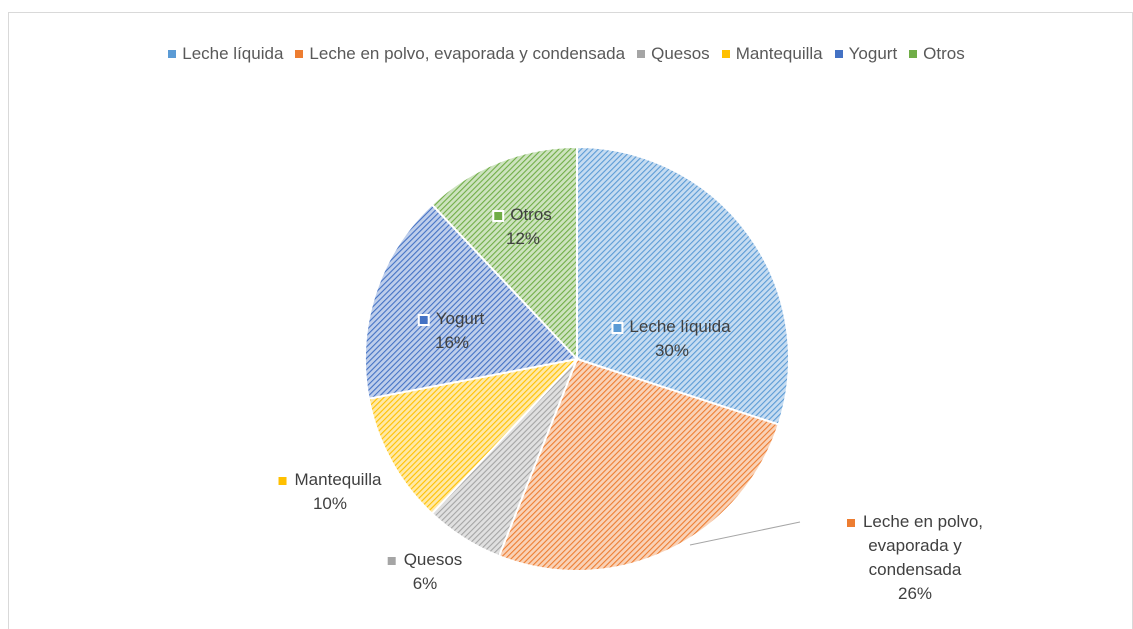  Describe the element at coordinates (433, 559) in the screenshot. I see `label-category: Quesos` at that location.